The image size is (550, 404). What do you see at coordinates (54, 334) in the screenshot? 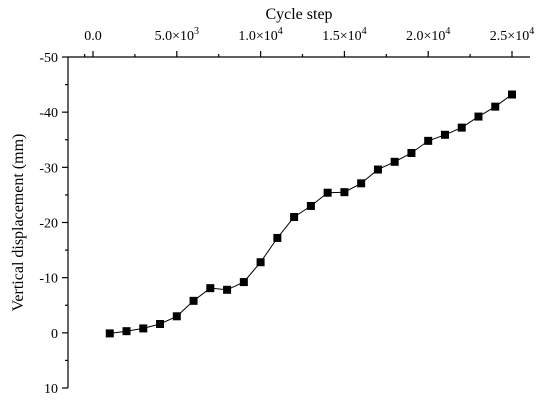
I see `y-tick-label: 0` at bounding box center [54, 334].